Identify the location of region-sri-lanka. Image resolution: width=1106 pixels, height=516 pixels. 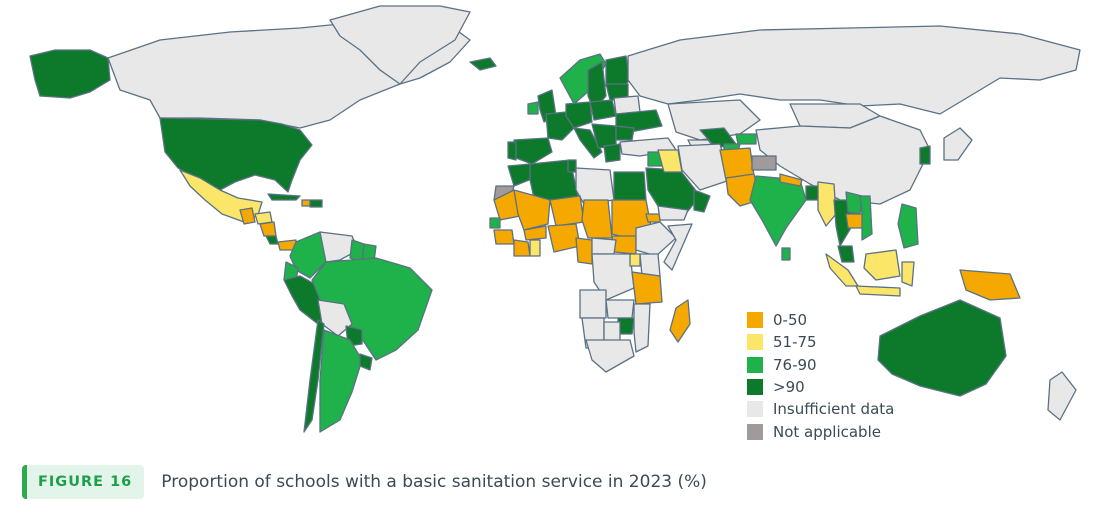
(786, 254).